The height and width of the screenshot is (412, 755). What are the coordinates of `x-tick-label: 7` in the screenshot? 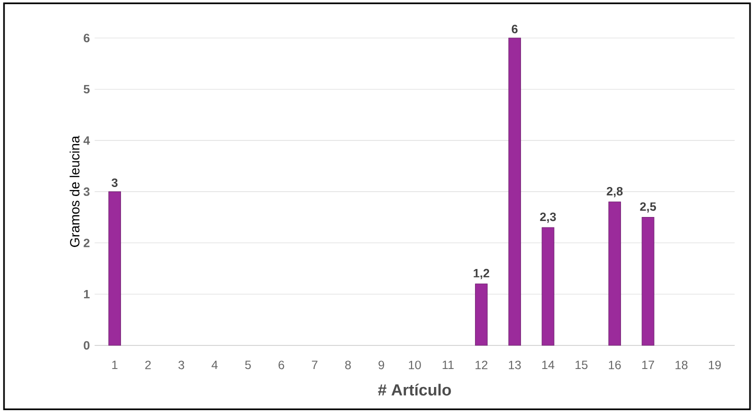 It's located at (315, 364).